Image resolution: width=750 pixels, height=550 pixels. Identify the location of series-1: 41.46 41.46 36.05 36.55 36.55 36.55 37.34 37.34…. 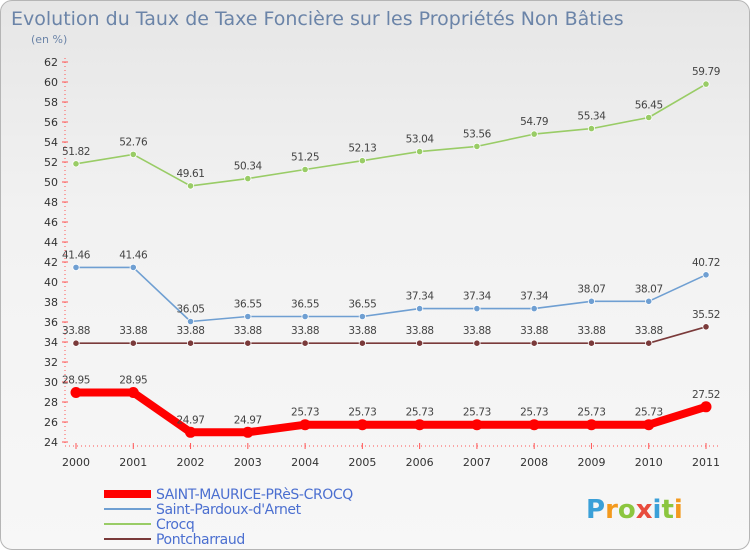
(391, 287).